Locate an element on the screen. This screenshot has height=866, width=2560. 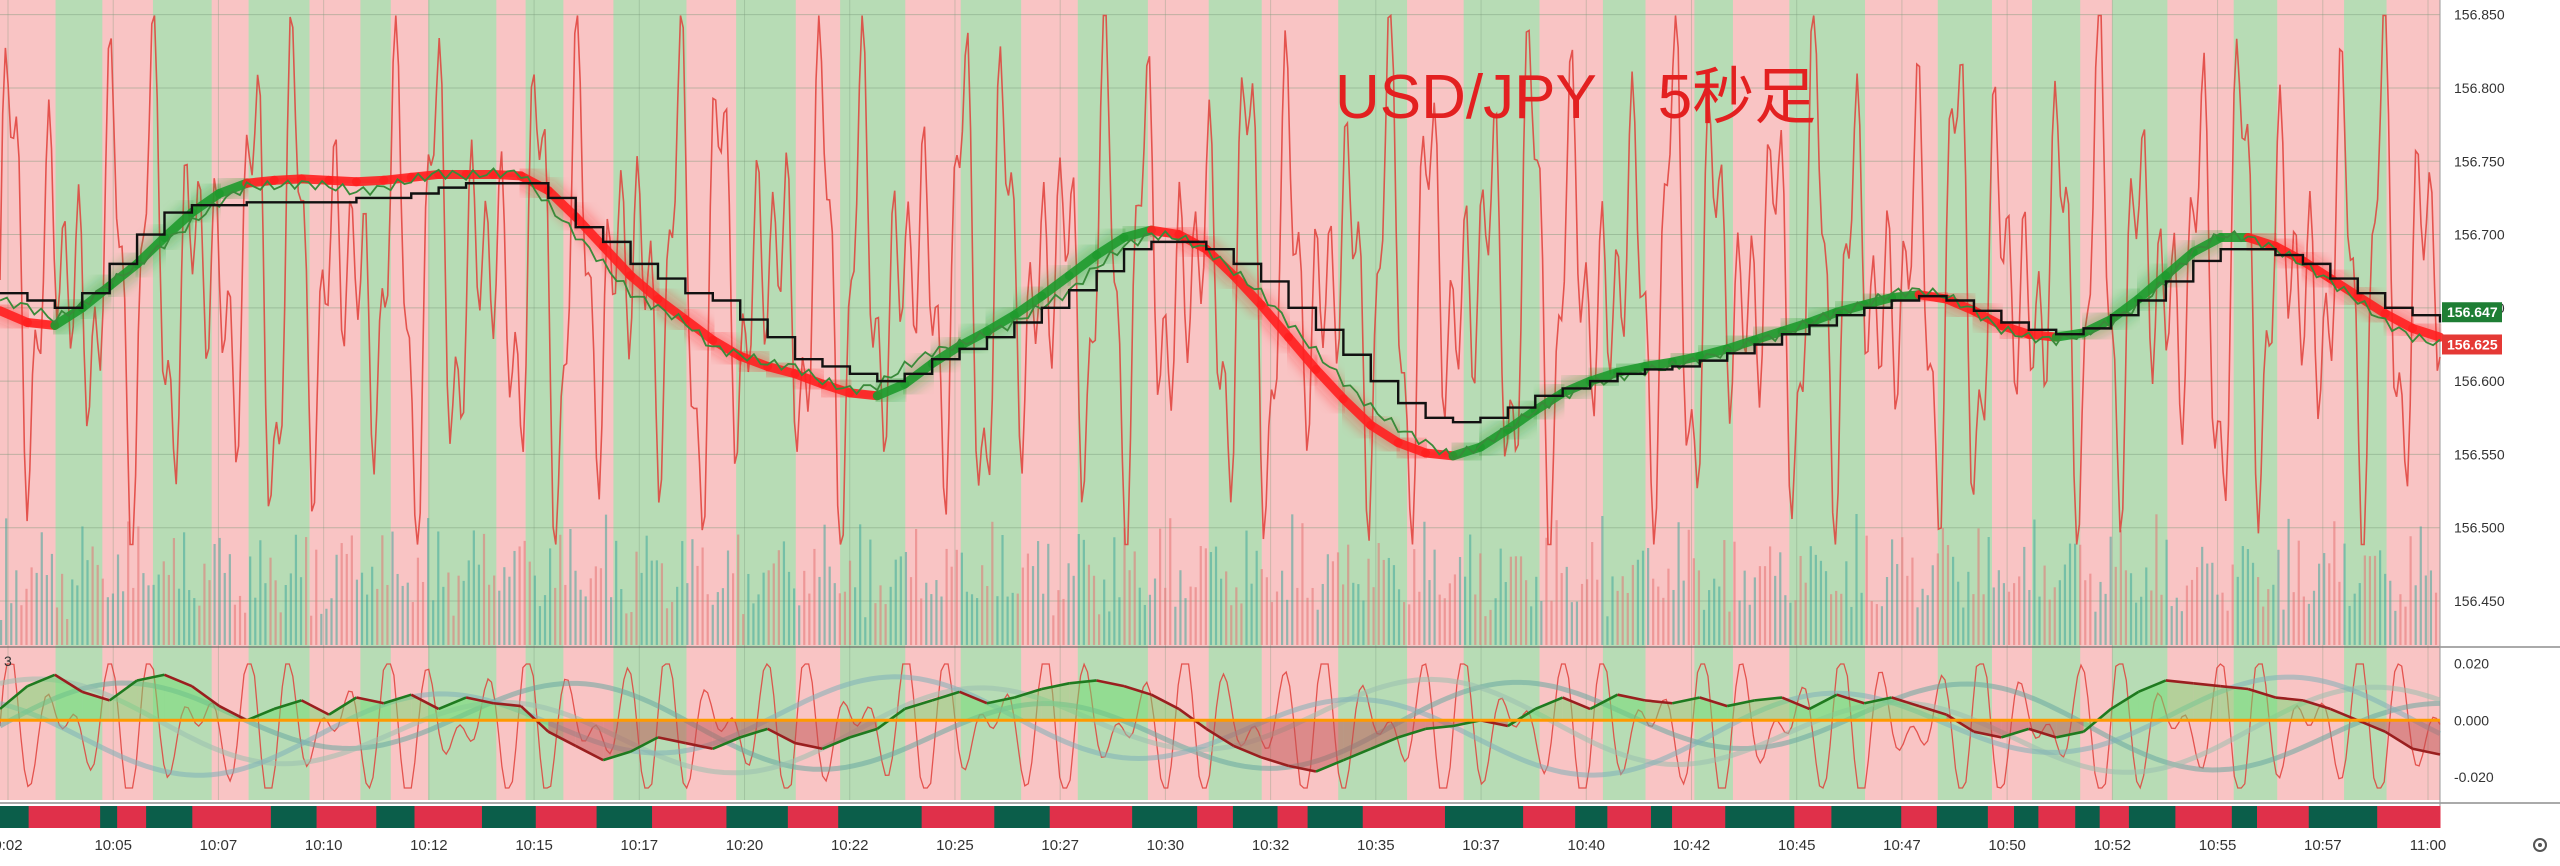
time-axis-tick-10: 10:27 is located at coordinates (1060, 845).